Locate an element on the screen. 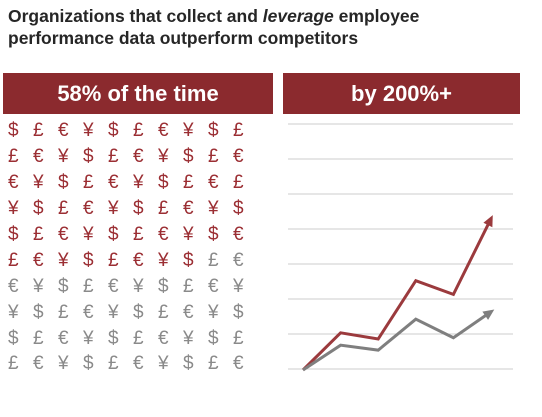 This screenshot has width=542, height=417. arrowhead-icon is located at coordinates (488, 314).